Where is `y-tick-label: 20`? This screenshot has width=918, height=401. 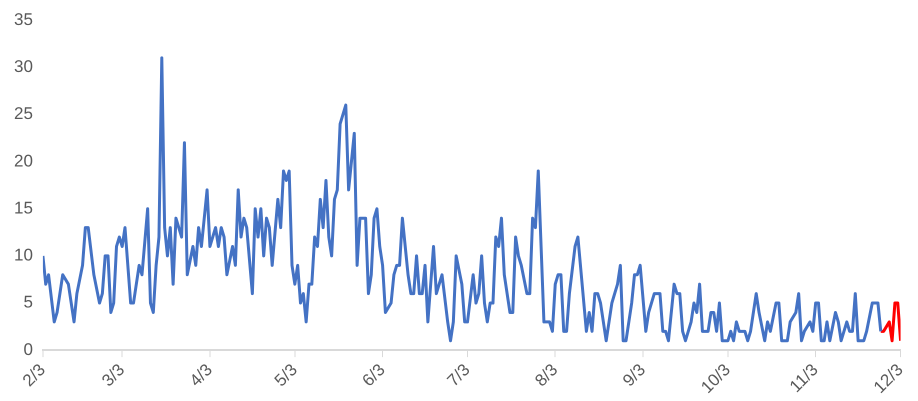 y-tick-label: 20 is located at coordinates (23, 160).